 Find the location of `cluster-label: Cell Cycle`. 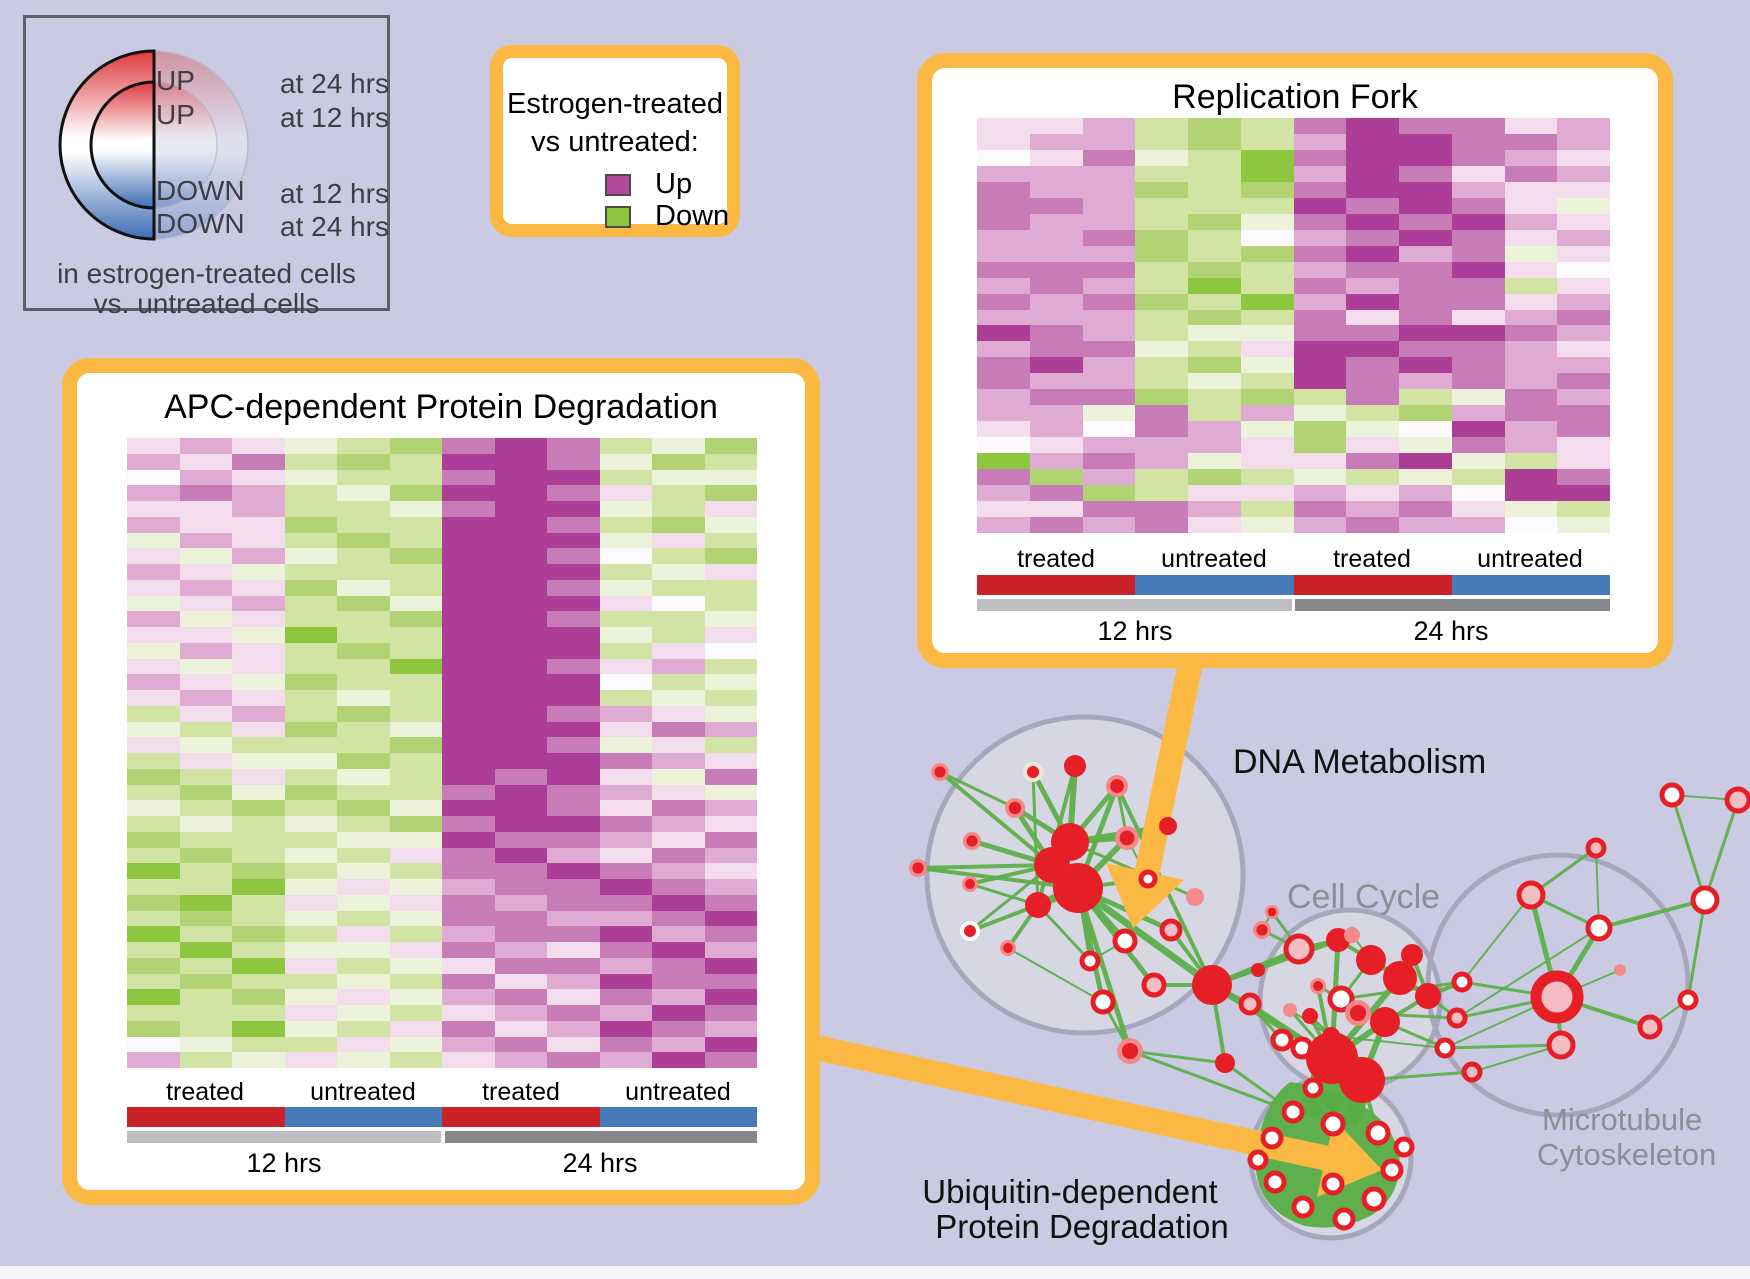

cluster-label: Cell Cycle is located at coordinates (1363, 897).